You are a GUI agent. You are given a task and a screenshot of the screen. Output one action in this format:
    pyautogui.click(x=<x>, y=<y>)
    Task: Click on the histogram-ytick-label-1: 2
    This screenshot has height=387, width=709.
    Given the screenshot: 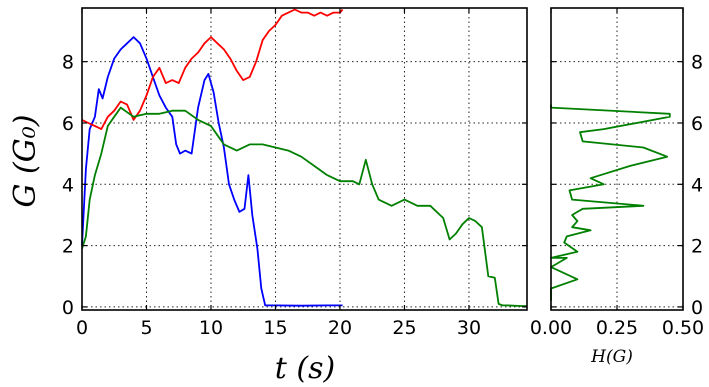 What is the action you would take?
    pyautogui.click(x=697, y=247)
    